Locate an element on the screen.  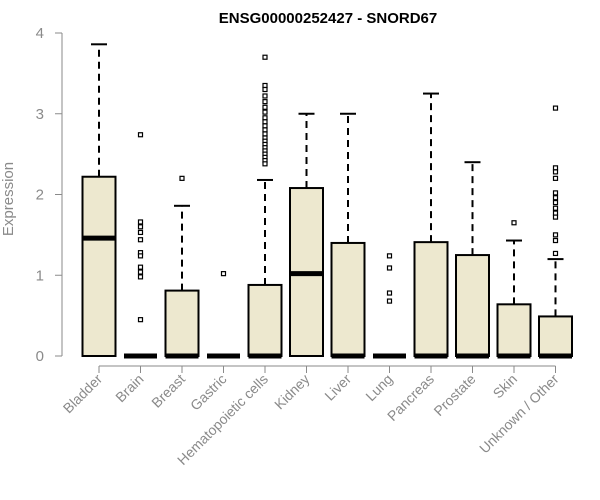
y-tick-label: 1 is located at coordinates (40, 275).